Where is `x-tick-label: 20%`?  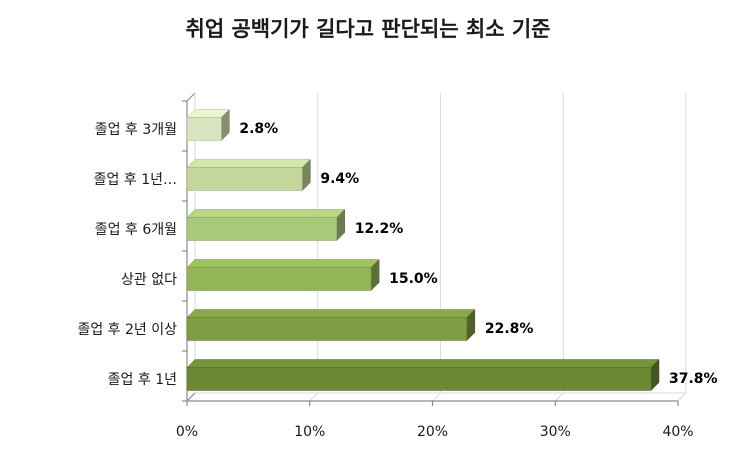 x-tick-label: 20% is located at coordinates (432, 432).